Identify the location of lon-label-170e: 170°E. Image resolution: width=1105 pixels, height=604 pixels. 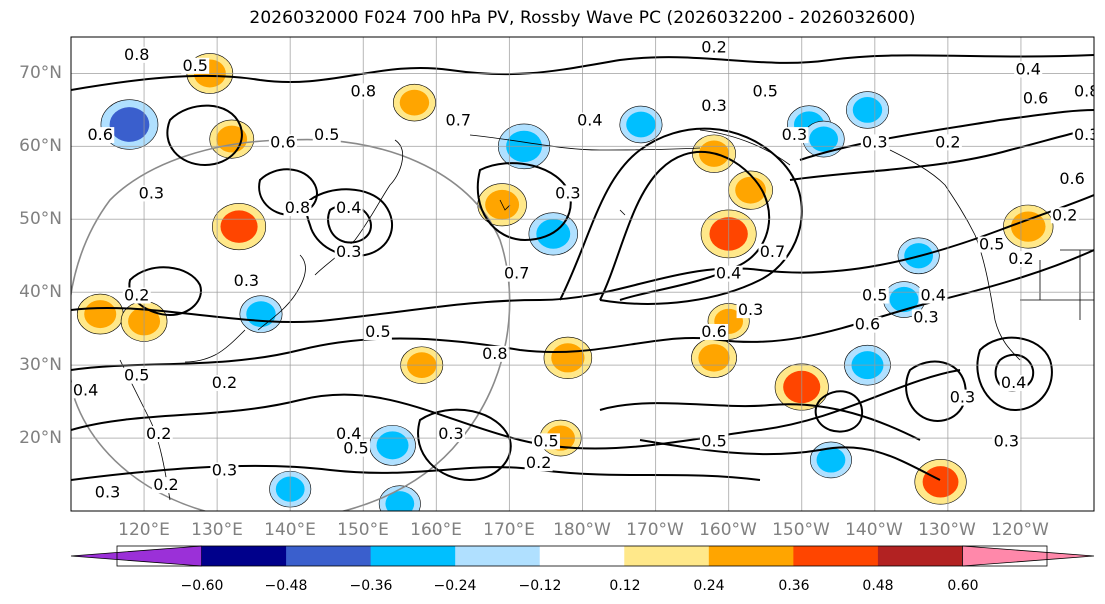
(509, 530).